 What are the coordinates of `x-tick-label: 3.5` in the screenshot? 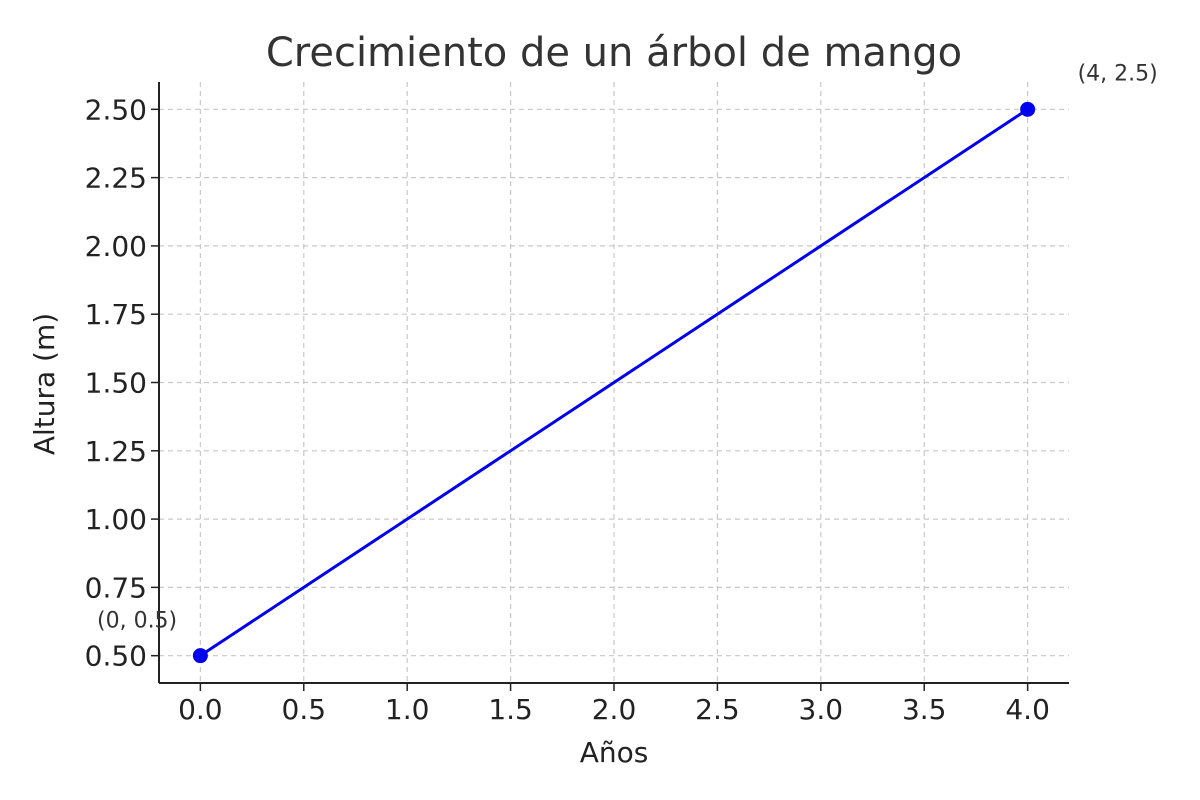 It's located at (924, 709).